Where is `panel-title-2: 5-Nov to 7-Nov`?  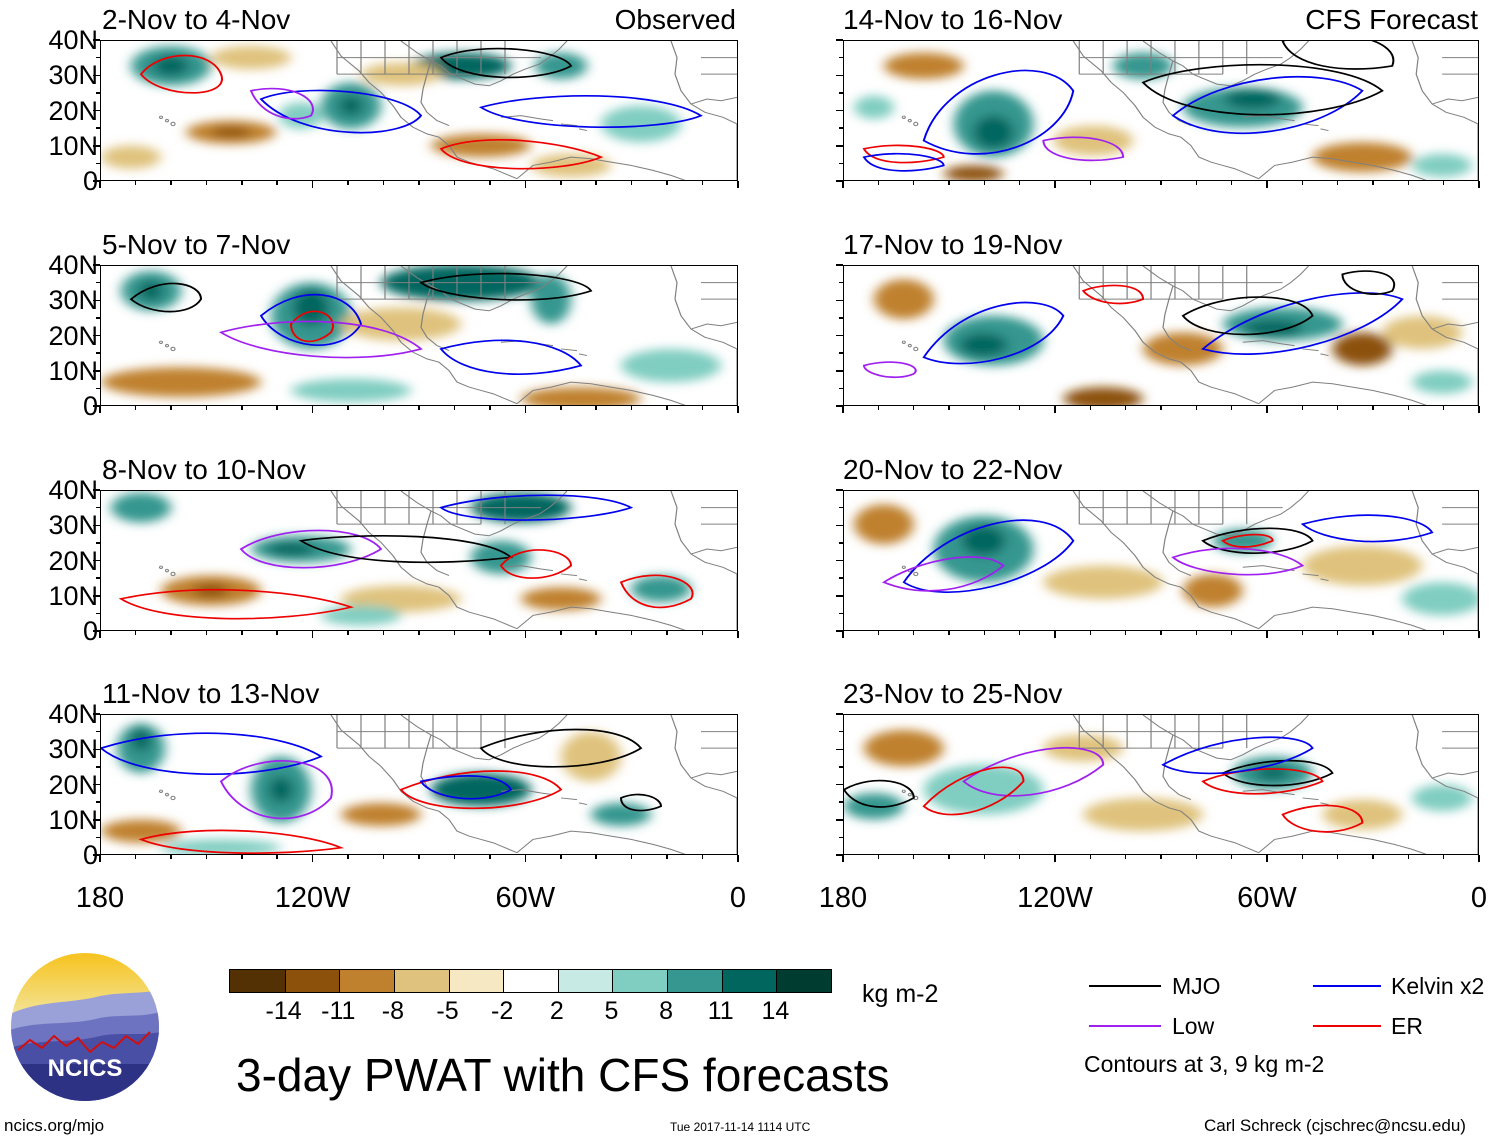
panel-title-2: 5-Nov to 7-Nov is located at coordinates (196, 244).